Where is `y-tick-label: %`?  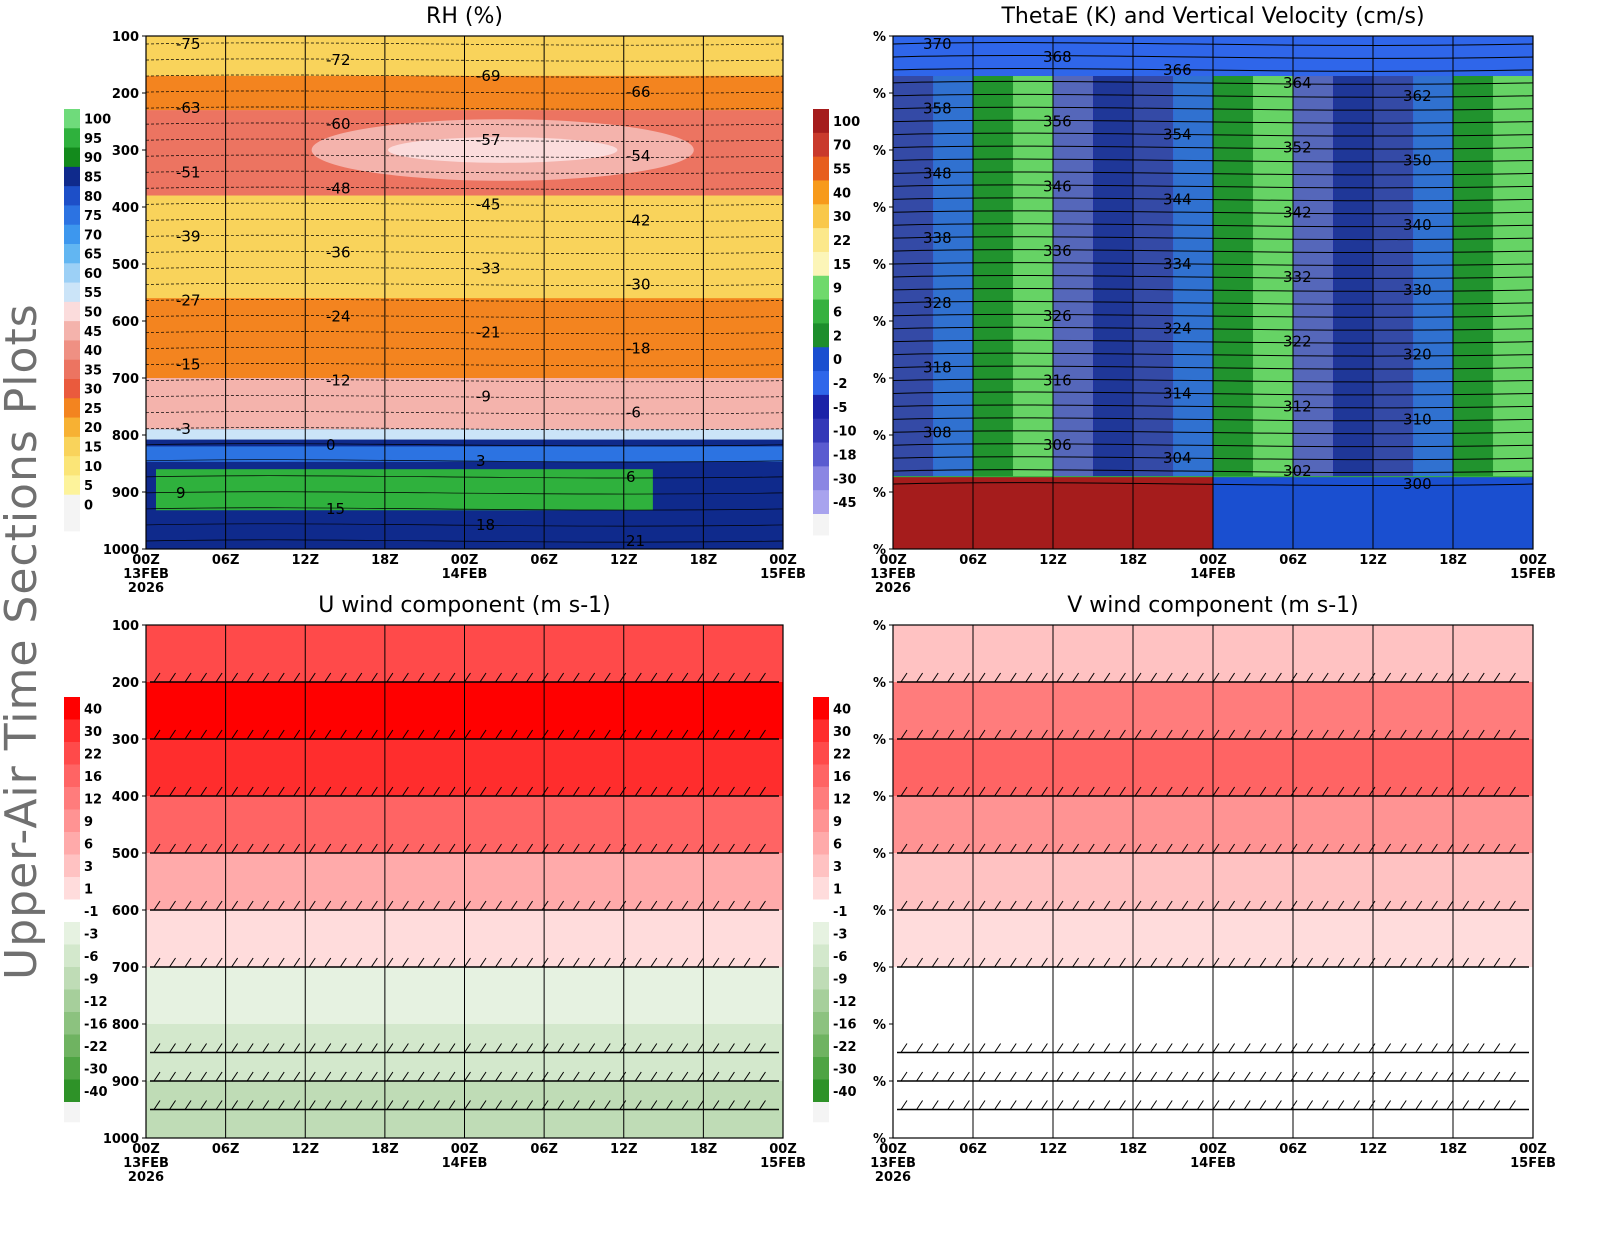
y-tick-label: % is located at coordinates (879, 94).